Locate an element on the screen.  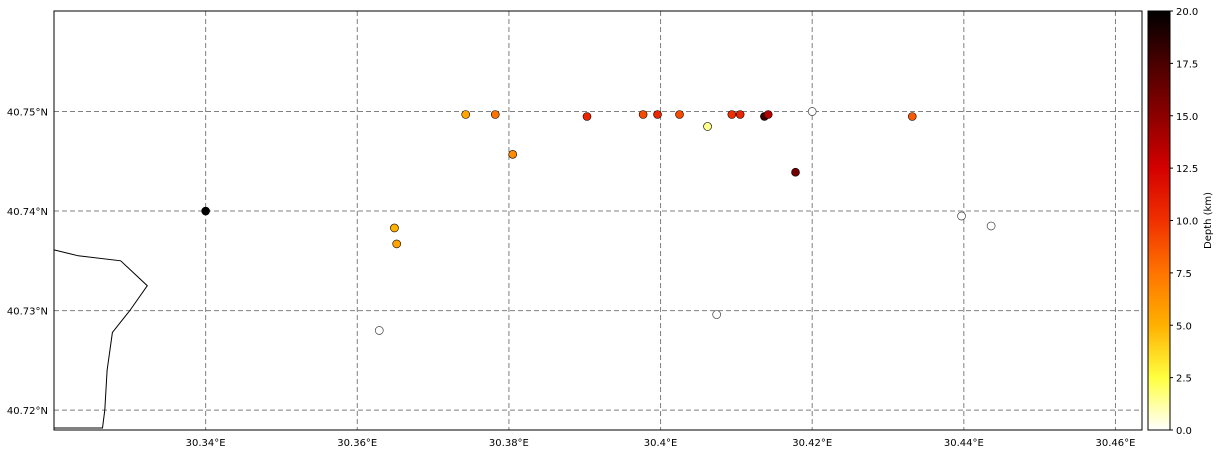
y-tick-label: 40.73°N is located at coordinates (27, 312).